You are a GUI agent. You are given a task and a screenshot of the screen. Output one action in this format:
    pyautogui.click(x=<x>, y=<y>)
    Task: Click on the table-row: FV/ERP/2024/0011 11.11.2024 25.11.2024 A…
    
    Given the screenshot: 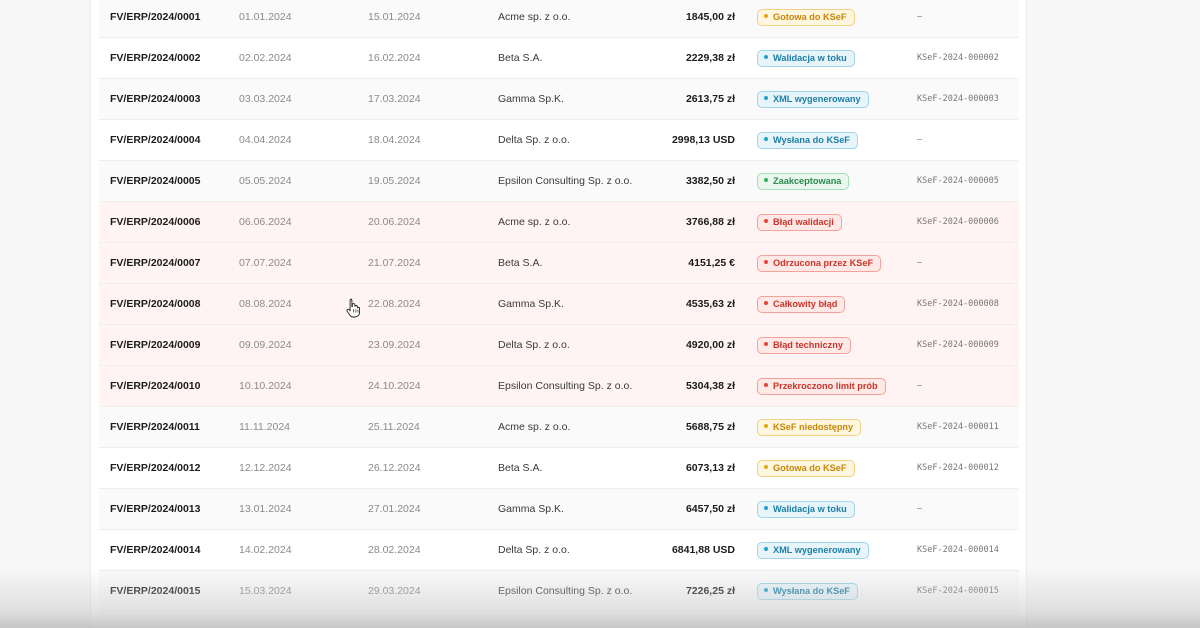 What is the action you would take?
    pyautogui.click(x=559, y=427)
    